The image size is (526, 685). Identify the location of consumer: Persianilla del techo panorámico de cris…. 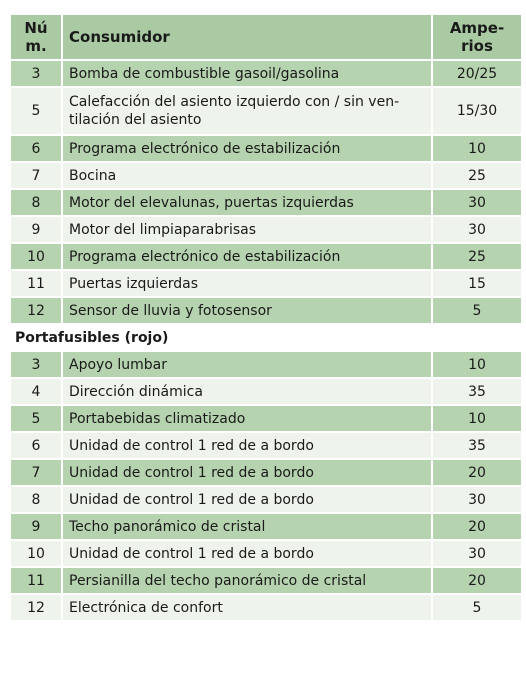
(247, 580).